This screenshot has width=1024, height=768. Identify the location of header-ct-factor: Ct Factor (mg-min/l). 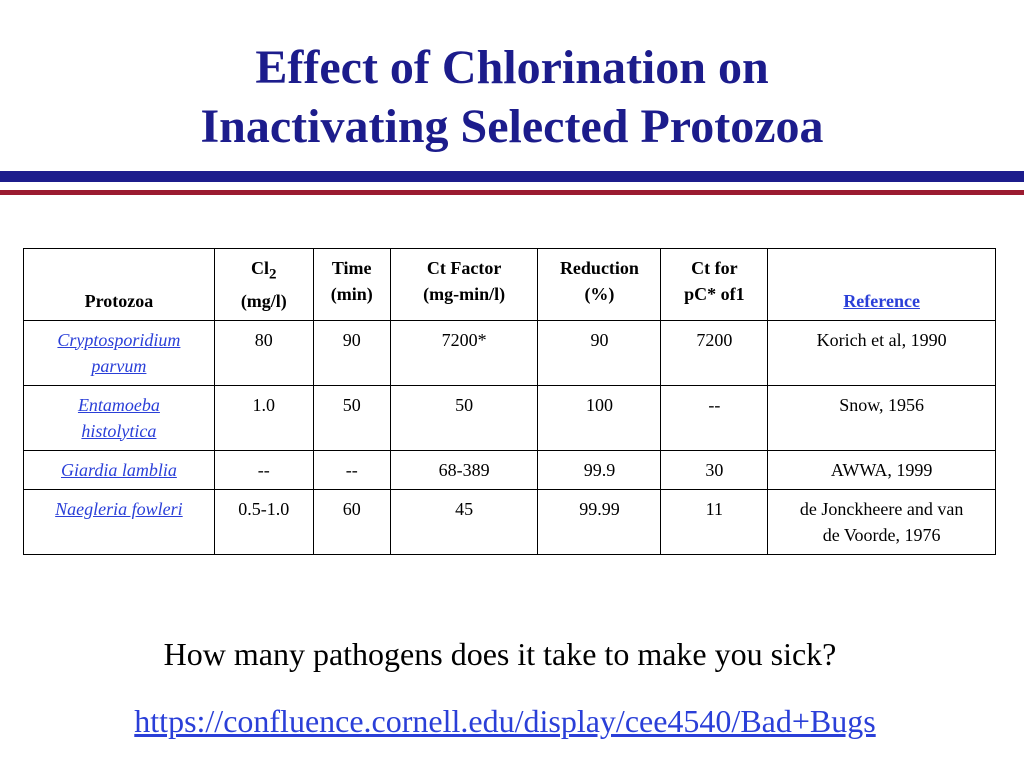
(464, 284).